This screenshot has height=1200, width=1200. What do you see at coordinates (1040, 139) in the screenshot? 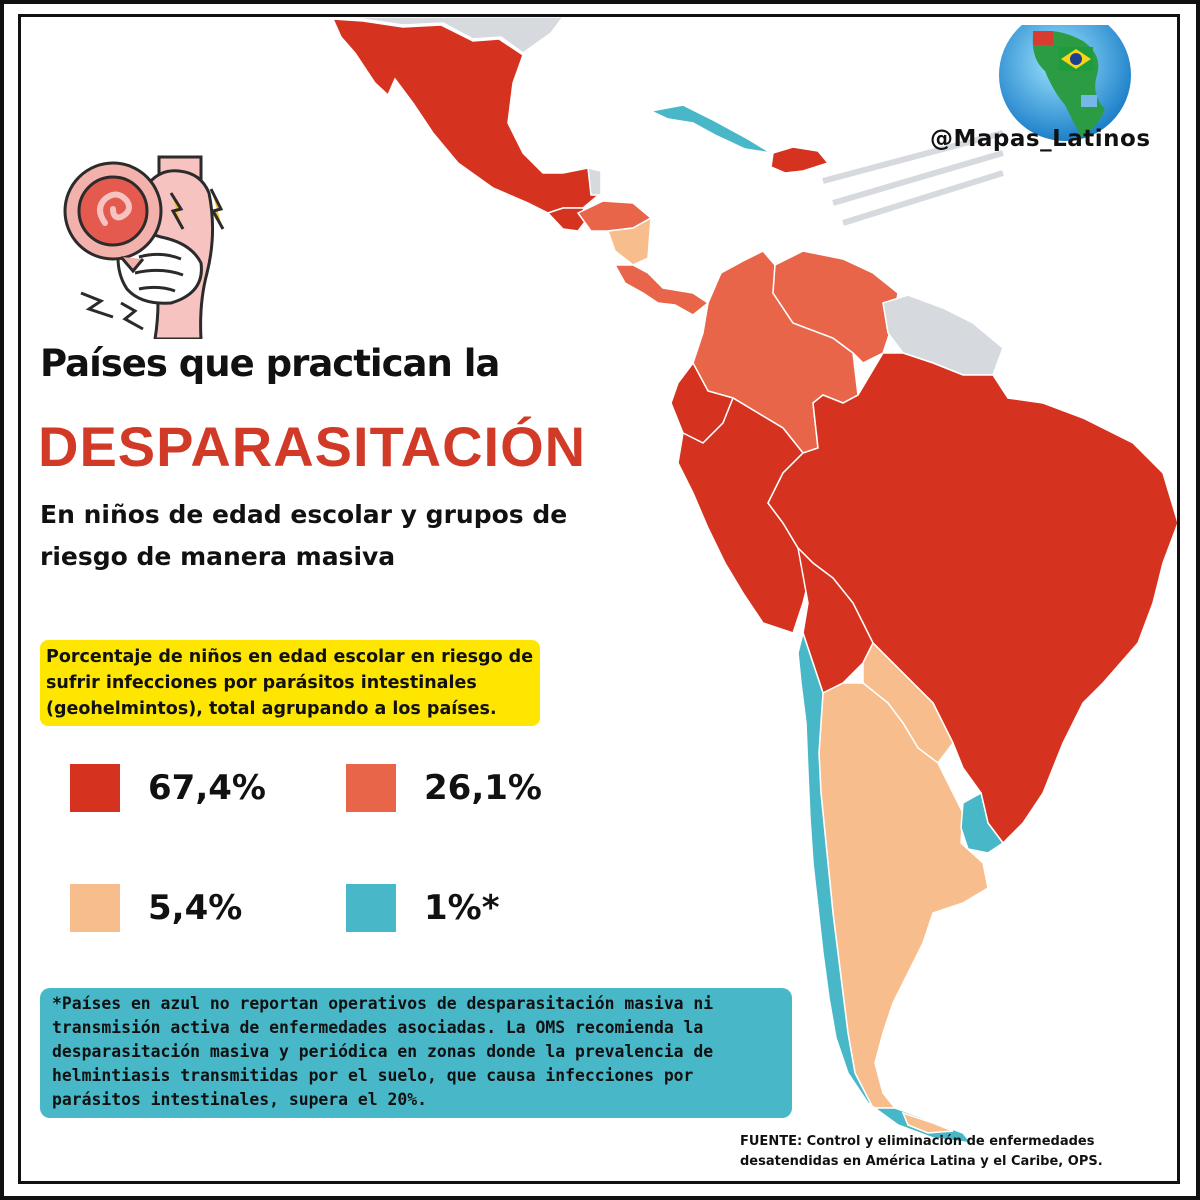
I see `brand-handle: @Mapas_Latinos` at bounding box center [1040, 139].